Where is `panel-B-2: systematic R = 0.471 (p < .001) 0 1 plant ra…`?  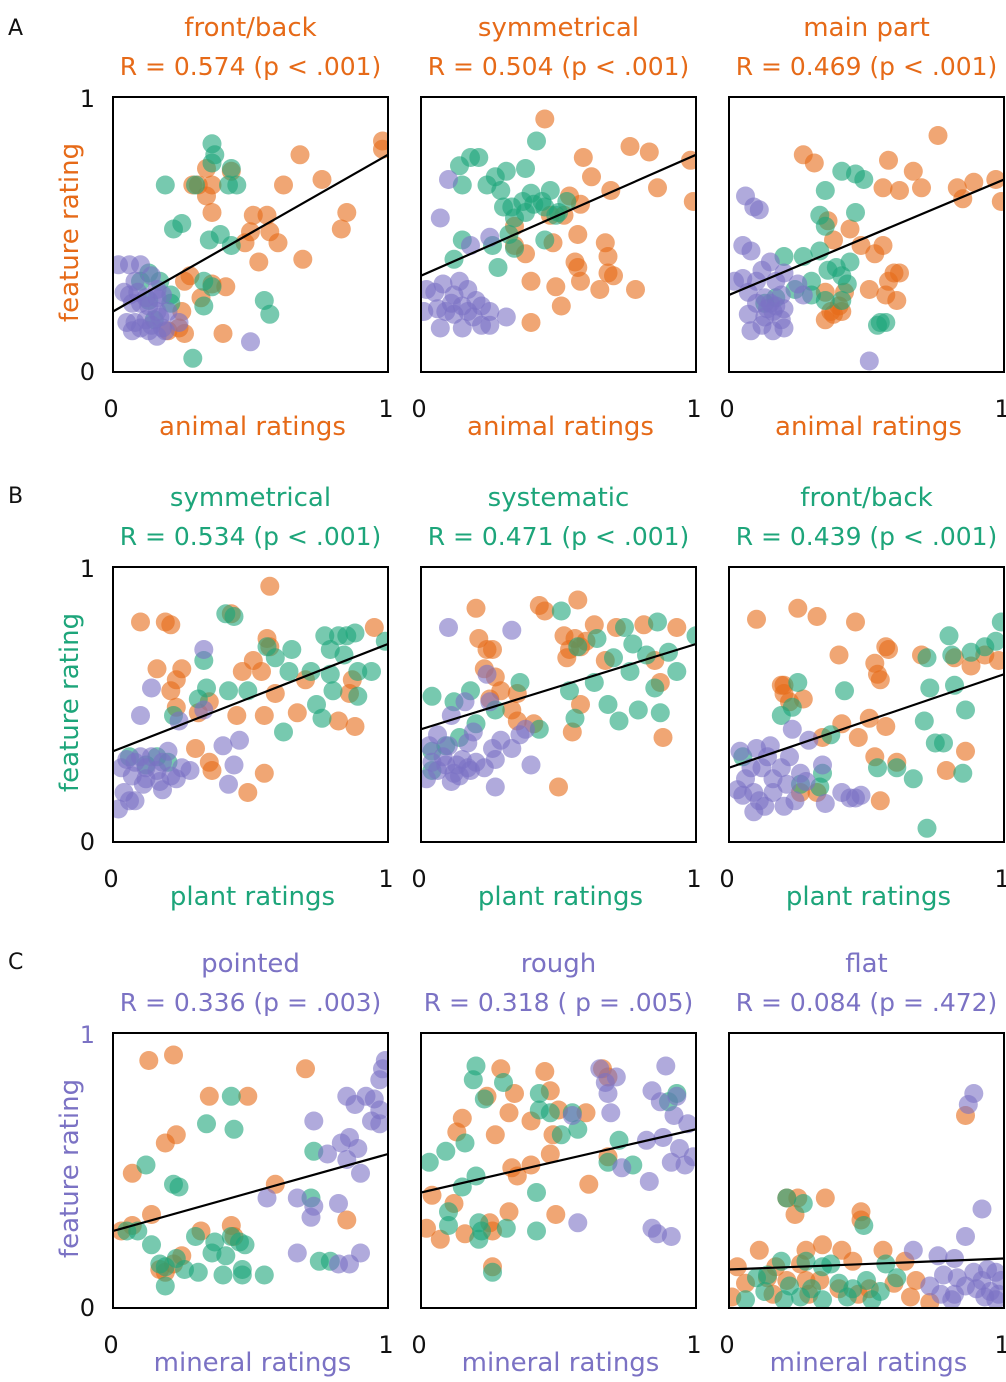 panel-B-2: systematic R = 0.471 (p < .001) 0 1 plant ra… is located at coordinates (556, 697).